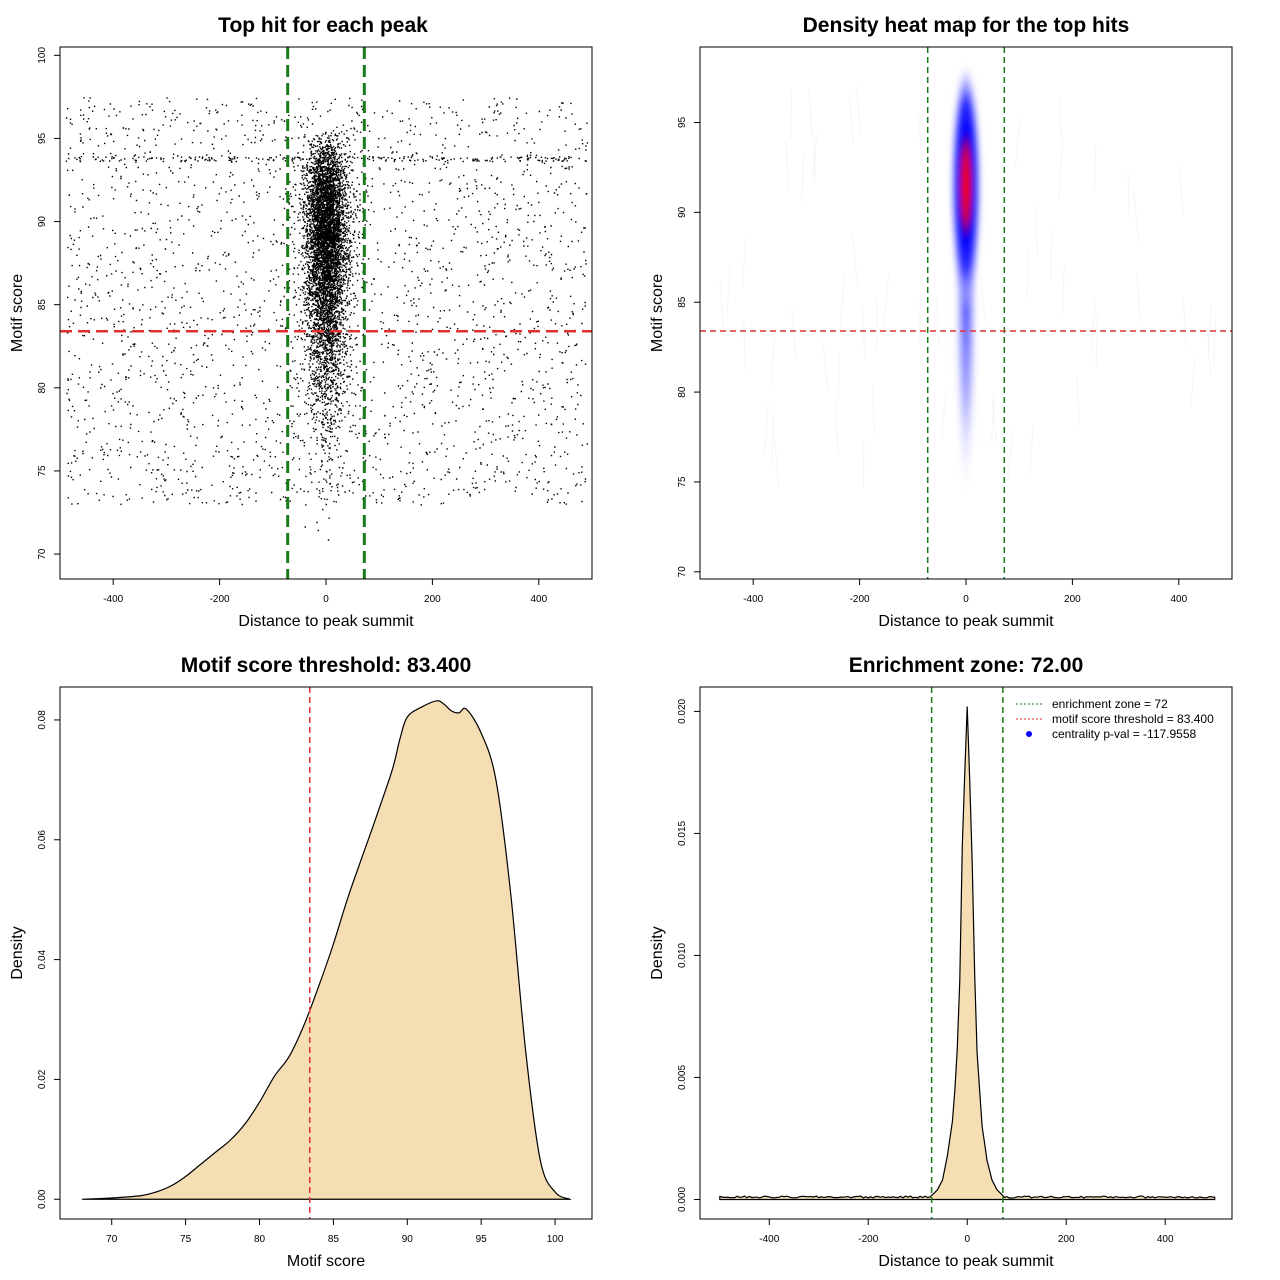  I want to click on y-tick-label: 0.000, so click(682, 1199).